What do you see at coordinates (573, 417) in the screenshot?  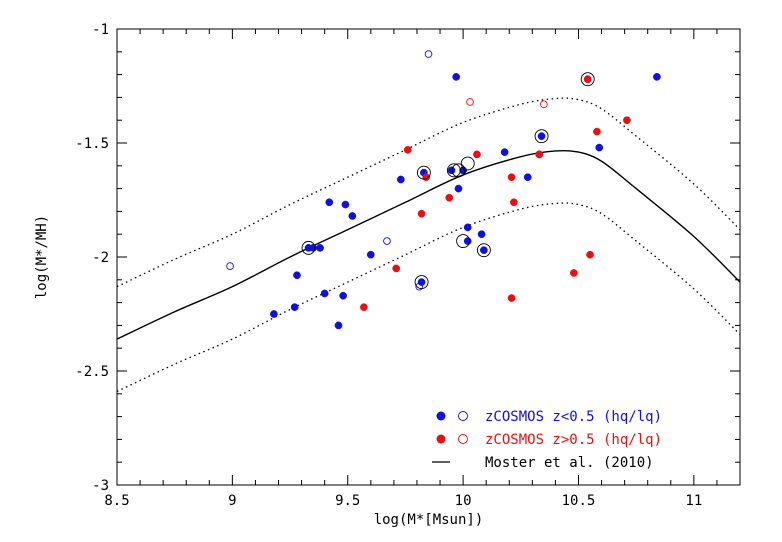 I see `legend-label: zCOSMOS z<0.5 (hq/lq)` at bounding box center [573, 417].